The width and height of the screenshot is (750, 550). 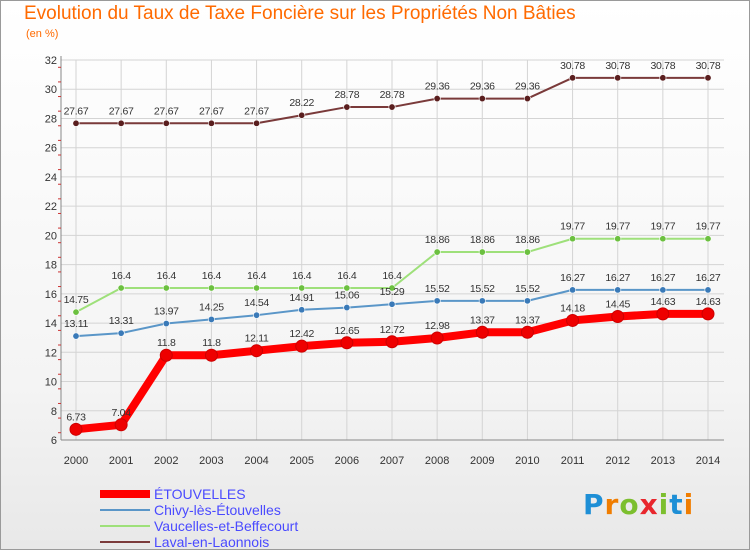 I want to click on data-label-vaucelles-et-beffecourt: 19.77, so click(x=662, y=227).